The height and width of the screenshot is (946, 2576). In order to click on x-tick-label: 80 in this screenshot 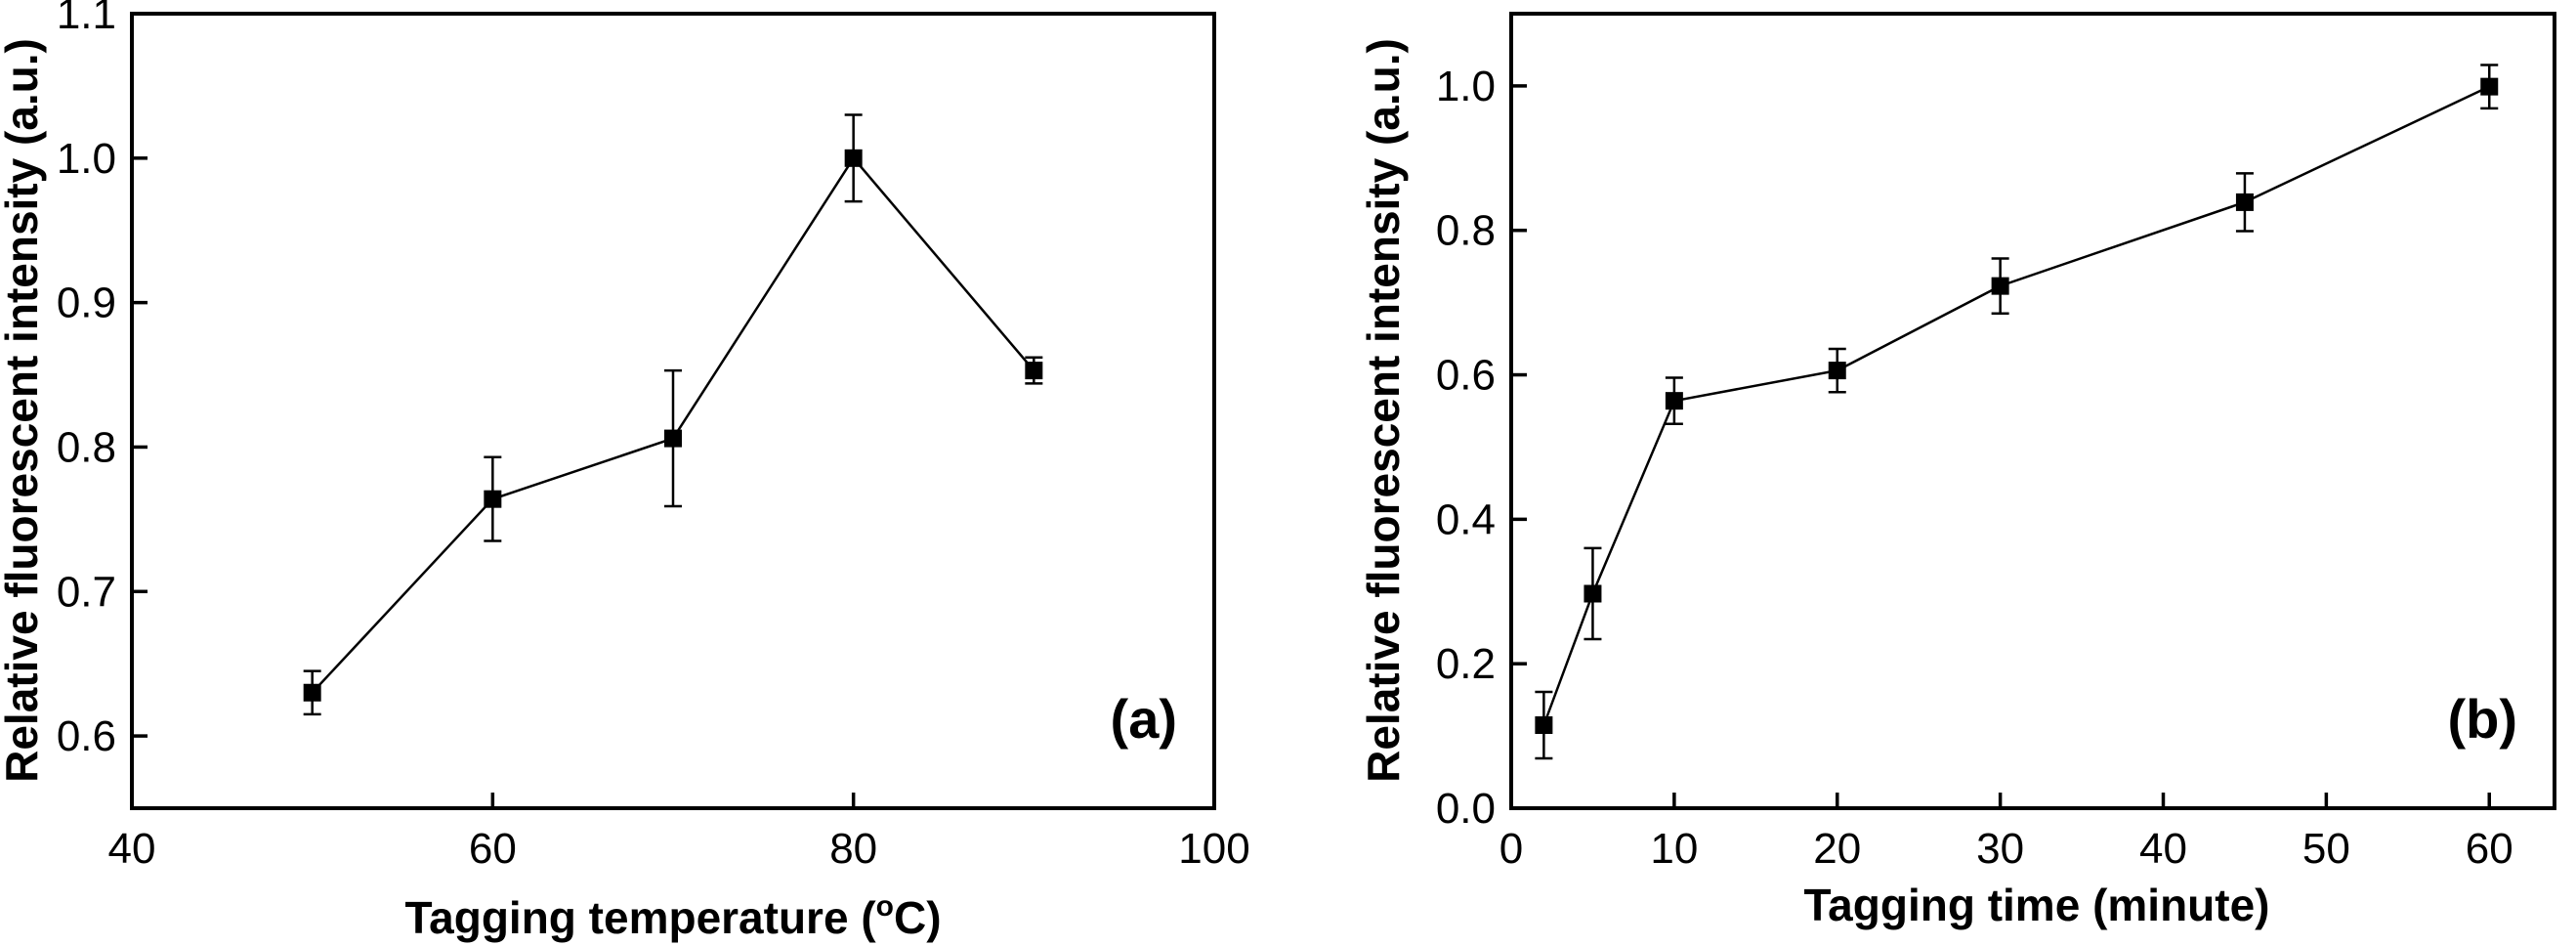, I will do `click(853, 849)`.